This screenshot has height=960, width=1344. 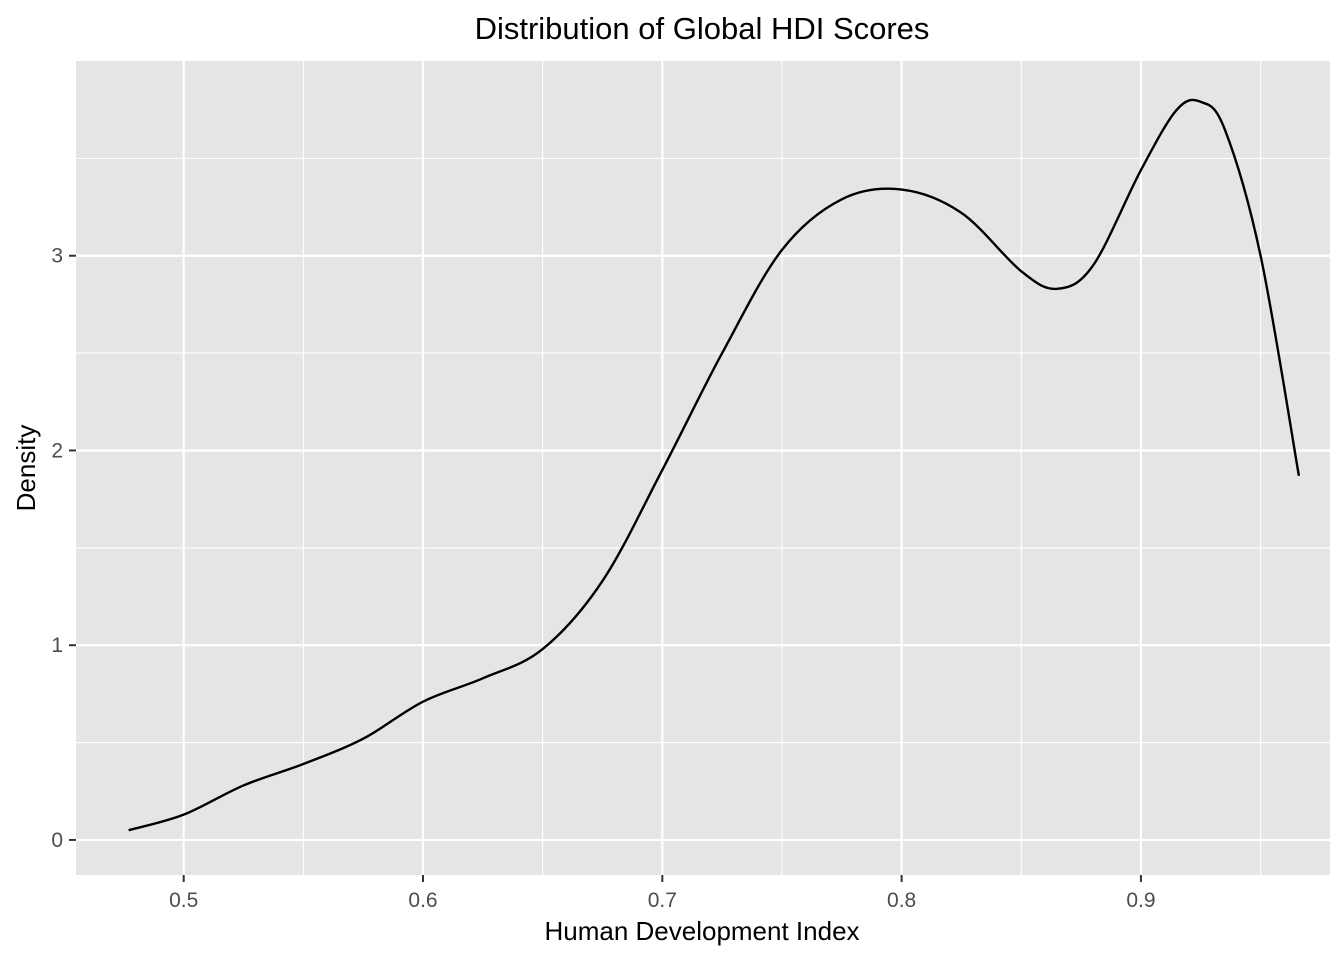 I want to click on y-tick-label: 1, so click(x=57, y=645).